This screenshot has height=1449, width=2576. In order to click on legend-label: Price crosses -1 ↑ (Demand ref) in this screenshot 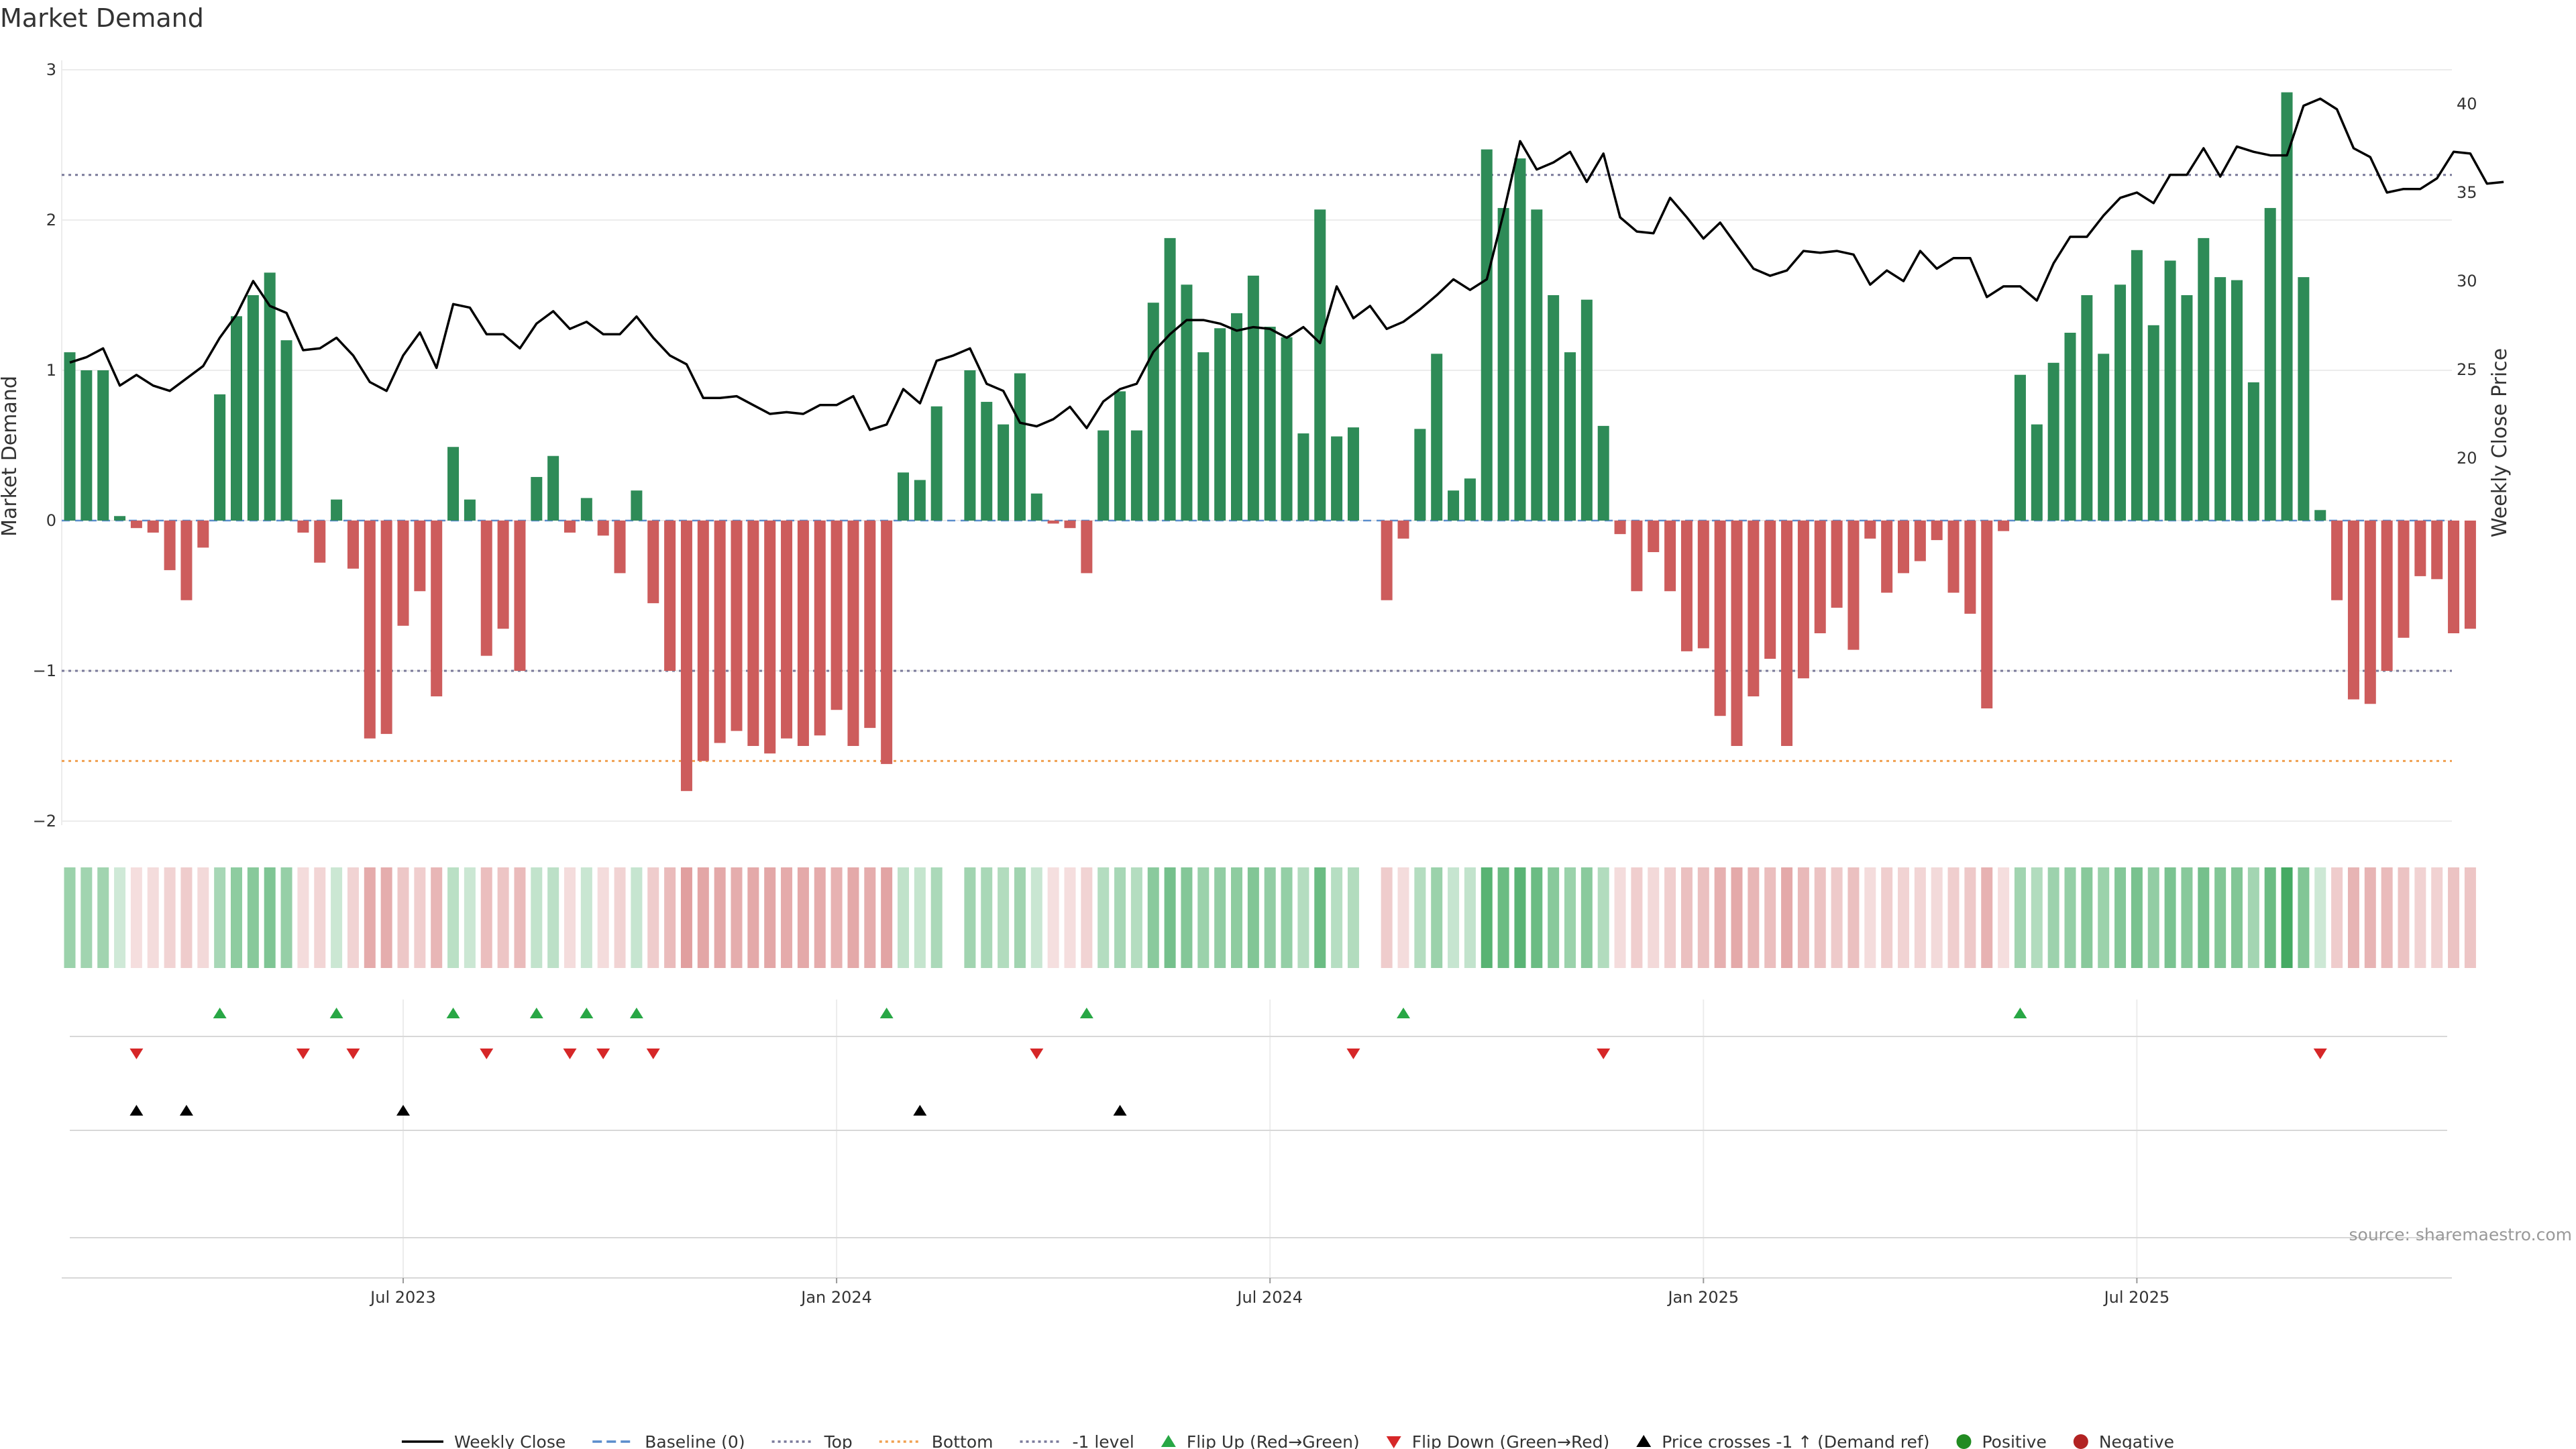, I will do `click(1795, 1440)`.